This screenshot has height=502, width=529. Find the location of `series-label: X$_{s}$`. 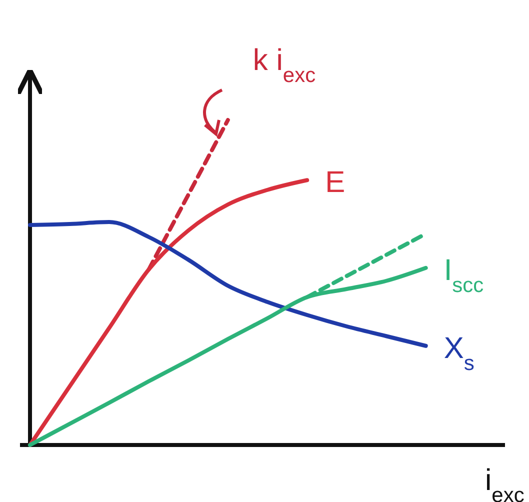

series-label: X$_{s}$ is located at coordinates (459, 353).